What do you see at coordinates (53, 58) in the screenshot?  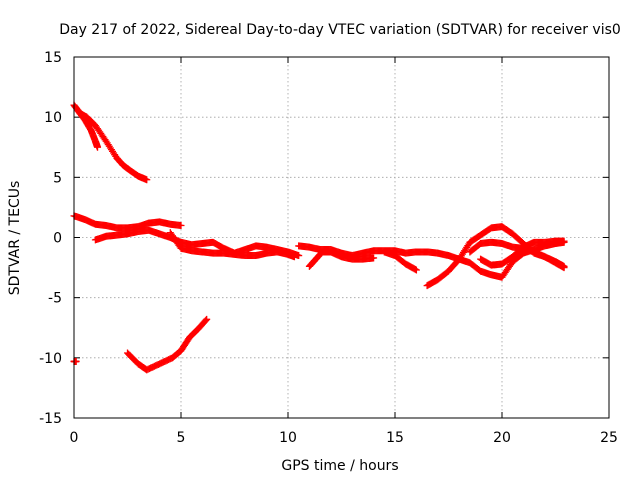 I see `y-tick-label: 15` at bounding box center [53, 58].